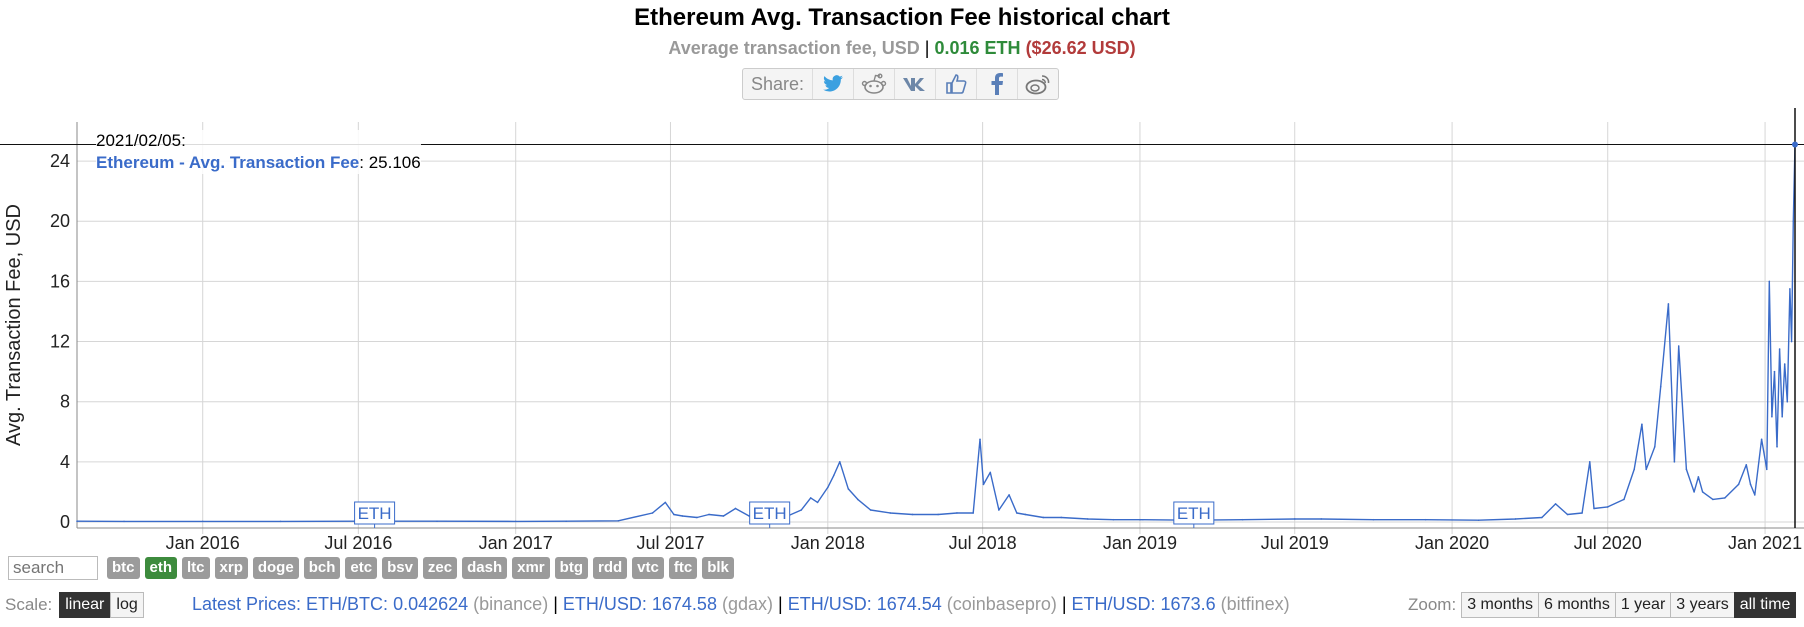  I want to click on hover-point, so click(1795, 144).